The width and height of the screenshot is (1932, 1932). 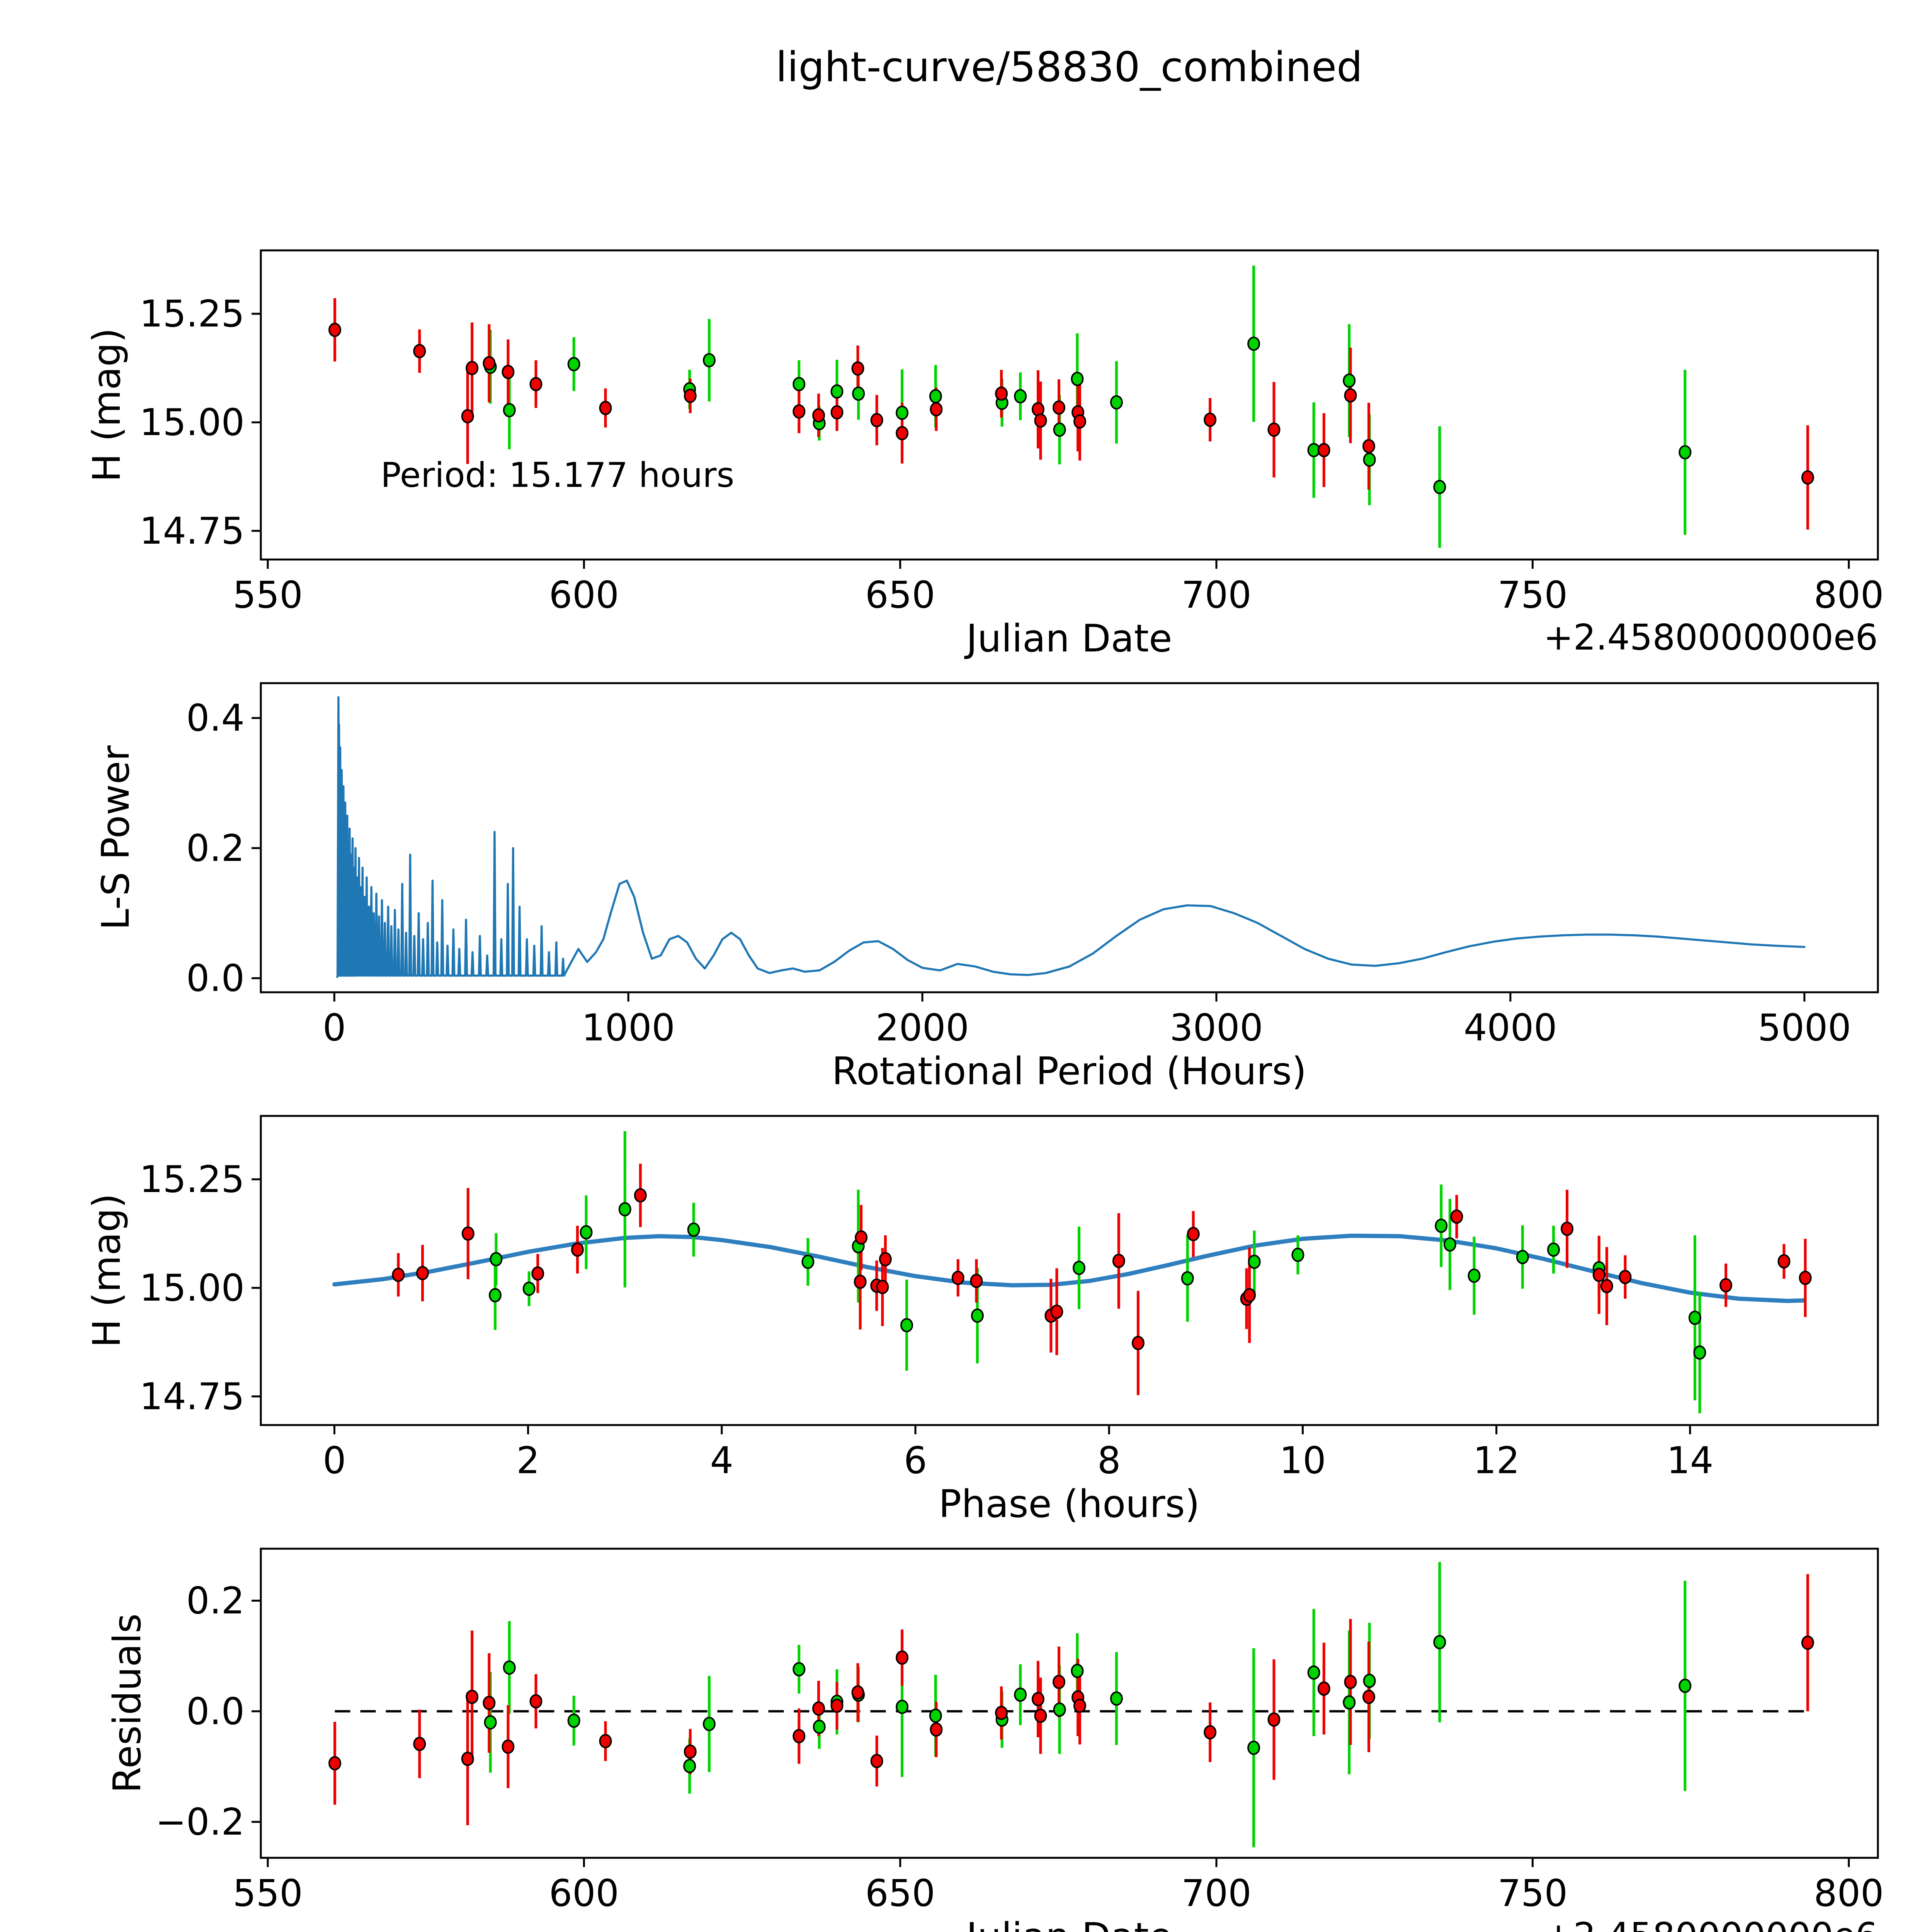 I want to click on y-axis-label-residuals: Residuals, so click(x=128, y=1703).